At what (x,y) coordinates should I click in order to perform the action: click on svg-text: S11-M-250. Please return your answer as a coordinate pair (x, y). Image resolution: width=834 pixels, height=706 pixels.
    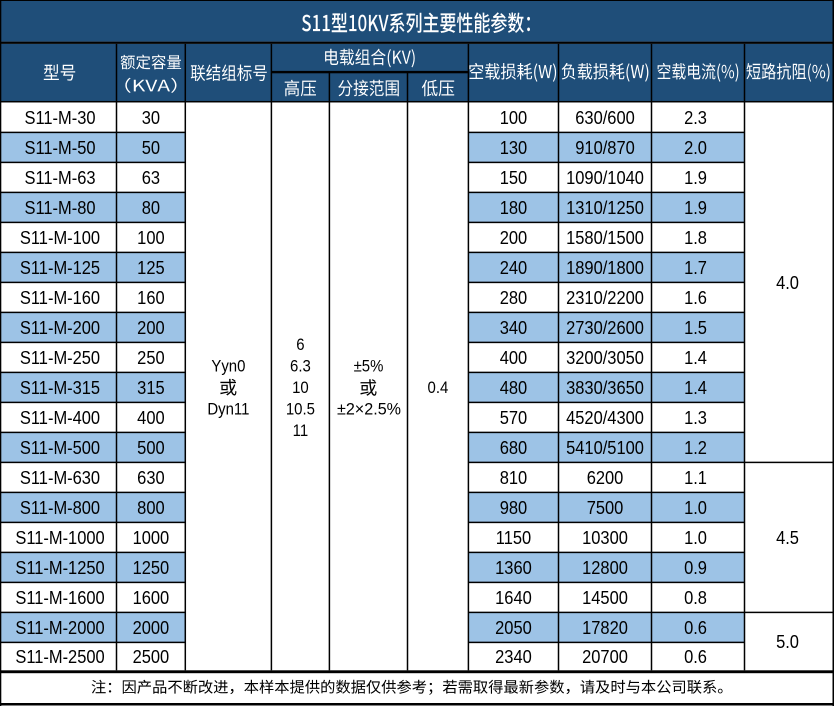
    Looking at the image, I should click on (60, 357).